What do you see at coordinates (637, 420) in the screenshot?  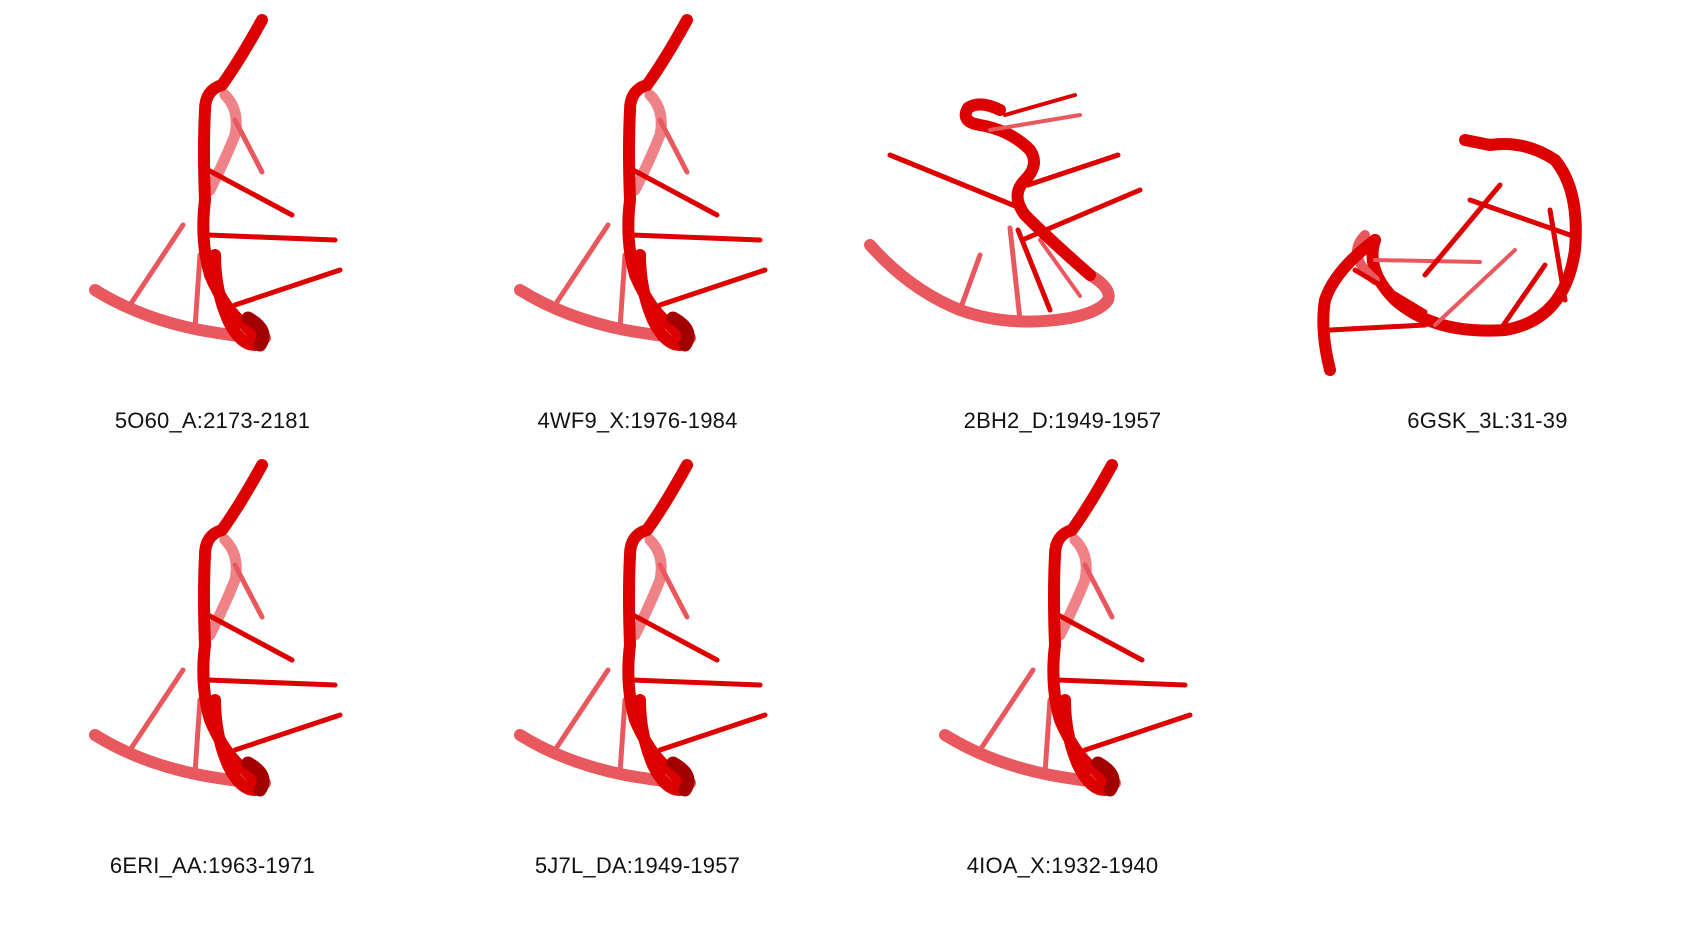 I see `structure-label: 4WF9_X:1976-1984` at bounding box center [637, 420].